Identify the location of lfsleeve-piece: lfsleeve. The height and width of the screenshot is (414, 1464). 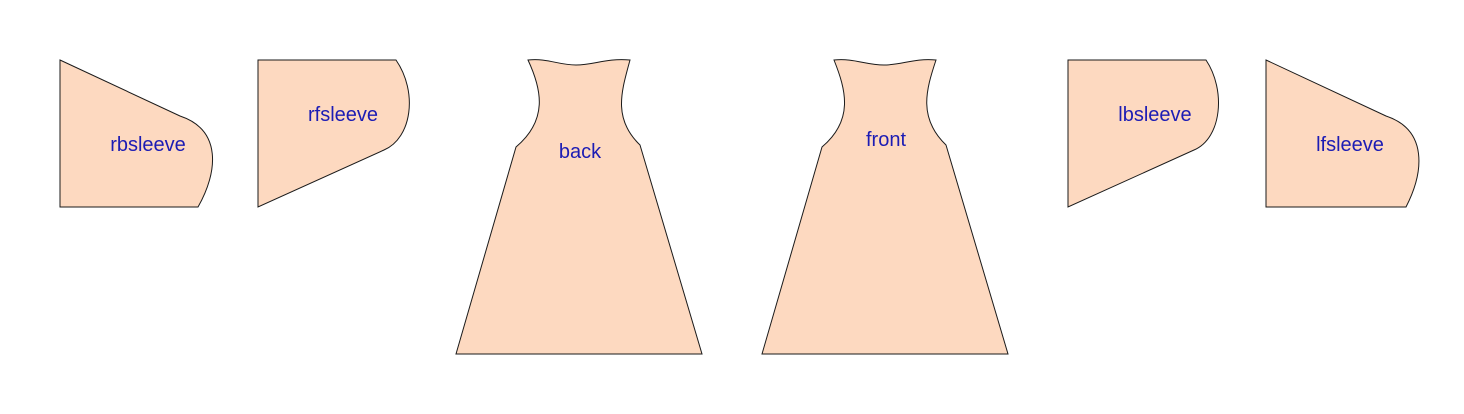
(1342, 133).